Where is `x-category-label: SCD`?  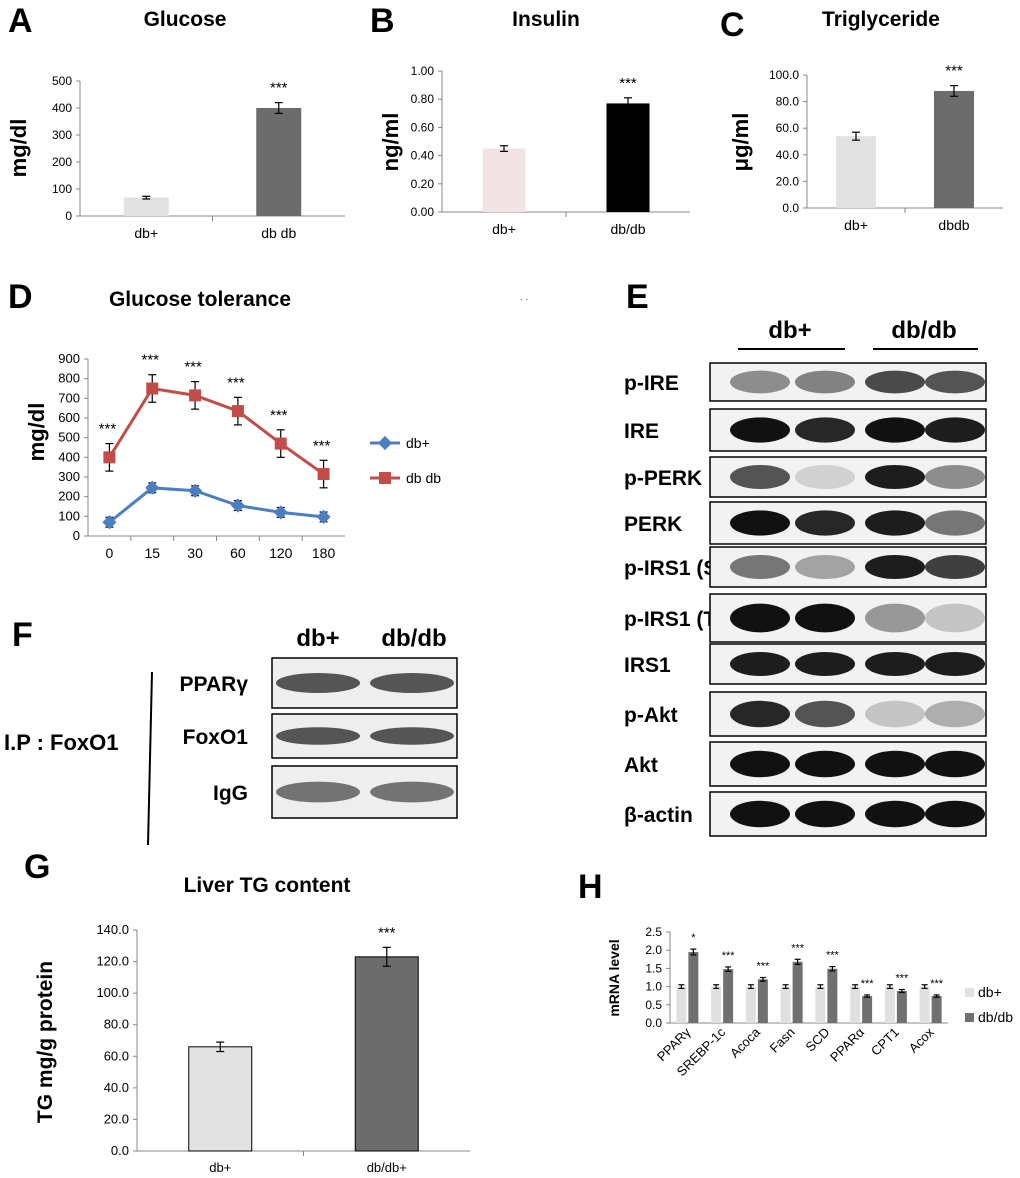 x-category-label: SCD is located at coordinates (817, 1040).